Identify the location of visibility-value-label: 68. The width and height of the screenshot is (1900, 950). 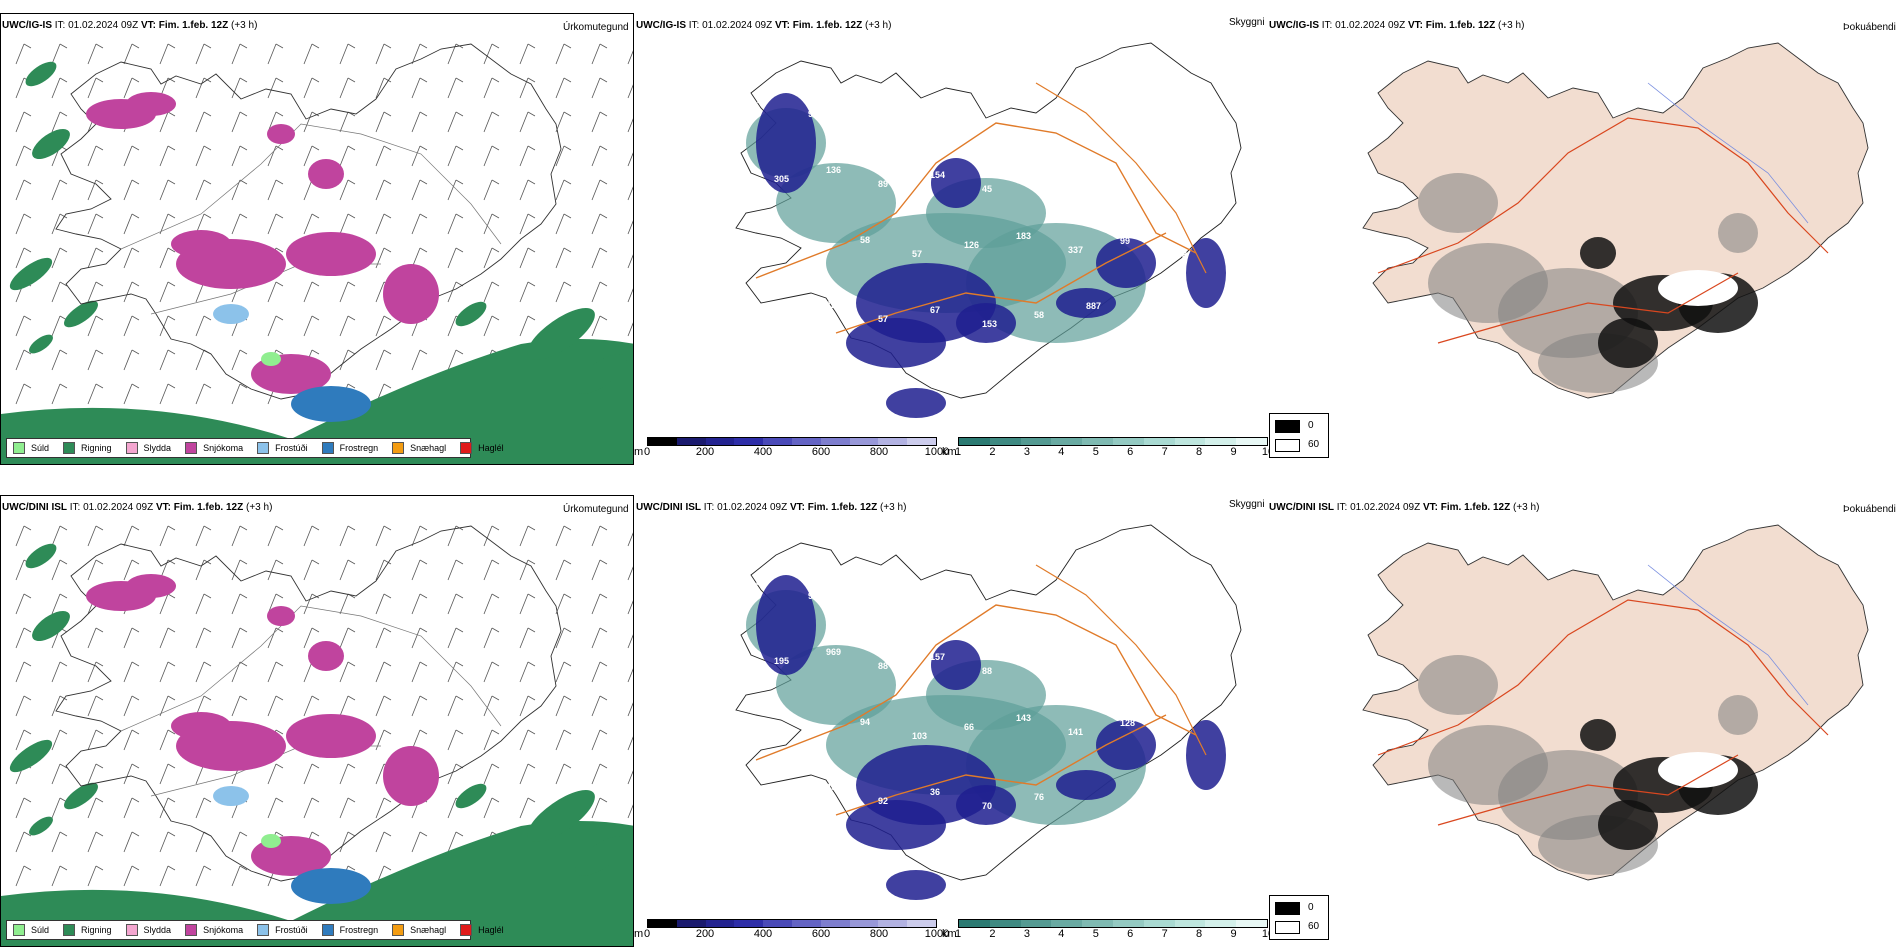
(917, 119).